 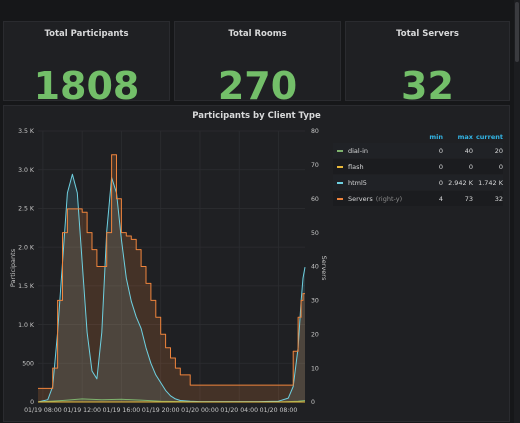 What do you see at coordinates (498, 198) in the screenshot?
I see `legend-current: 32` at bounding box center [498, 198].